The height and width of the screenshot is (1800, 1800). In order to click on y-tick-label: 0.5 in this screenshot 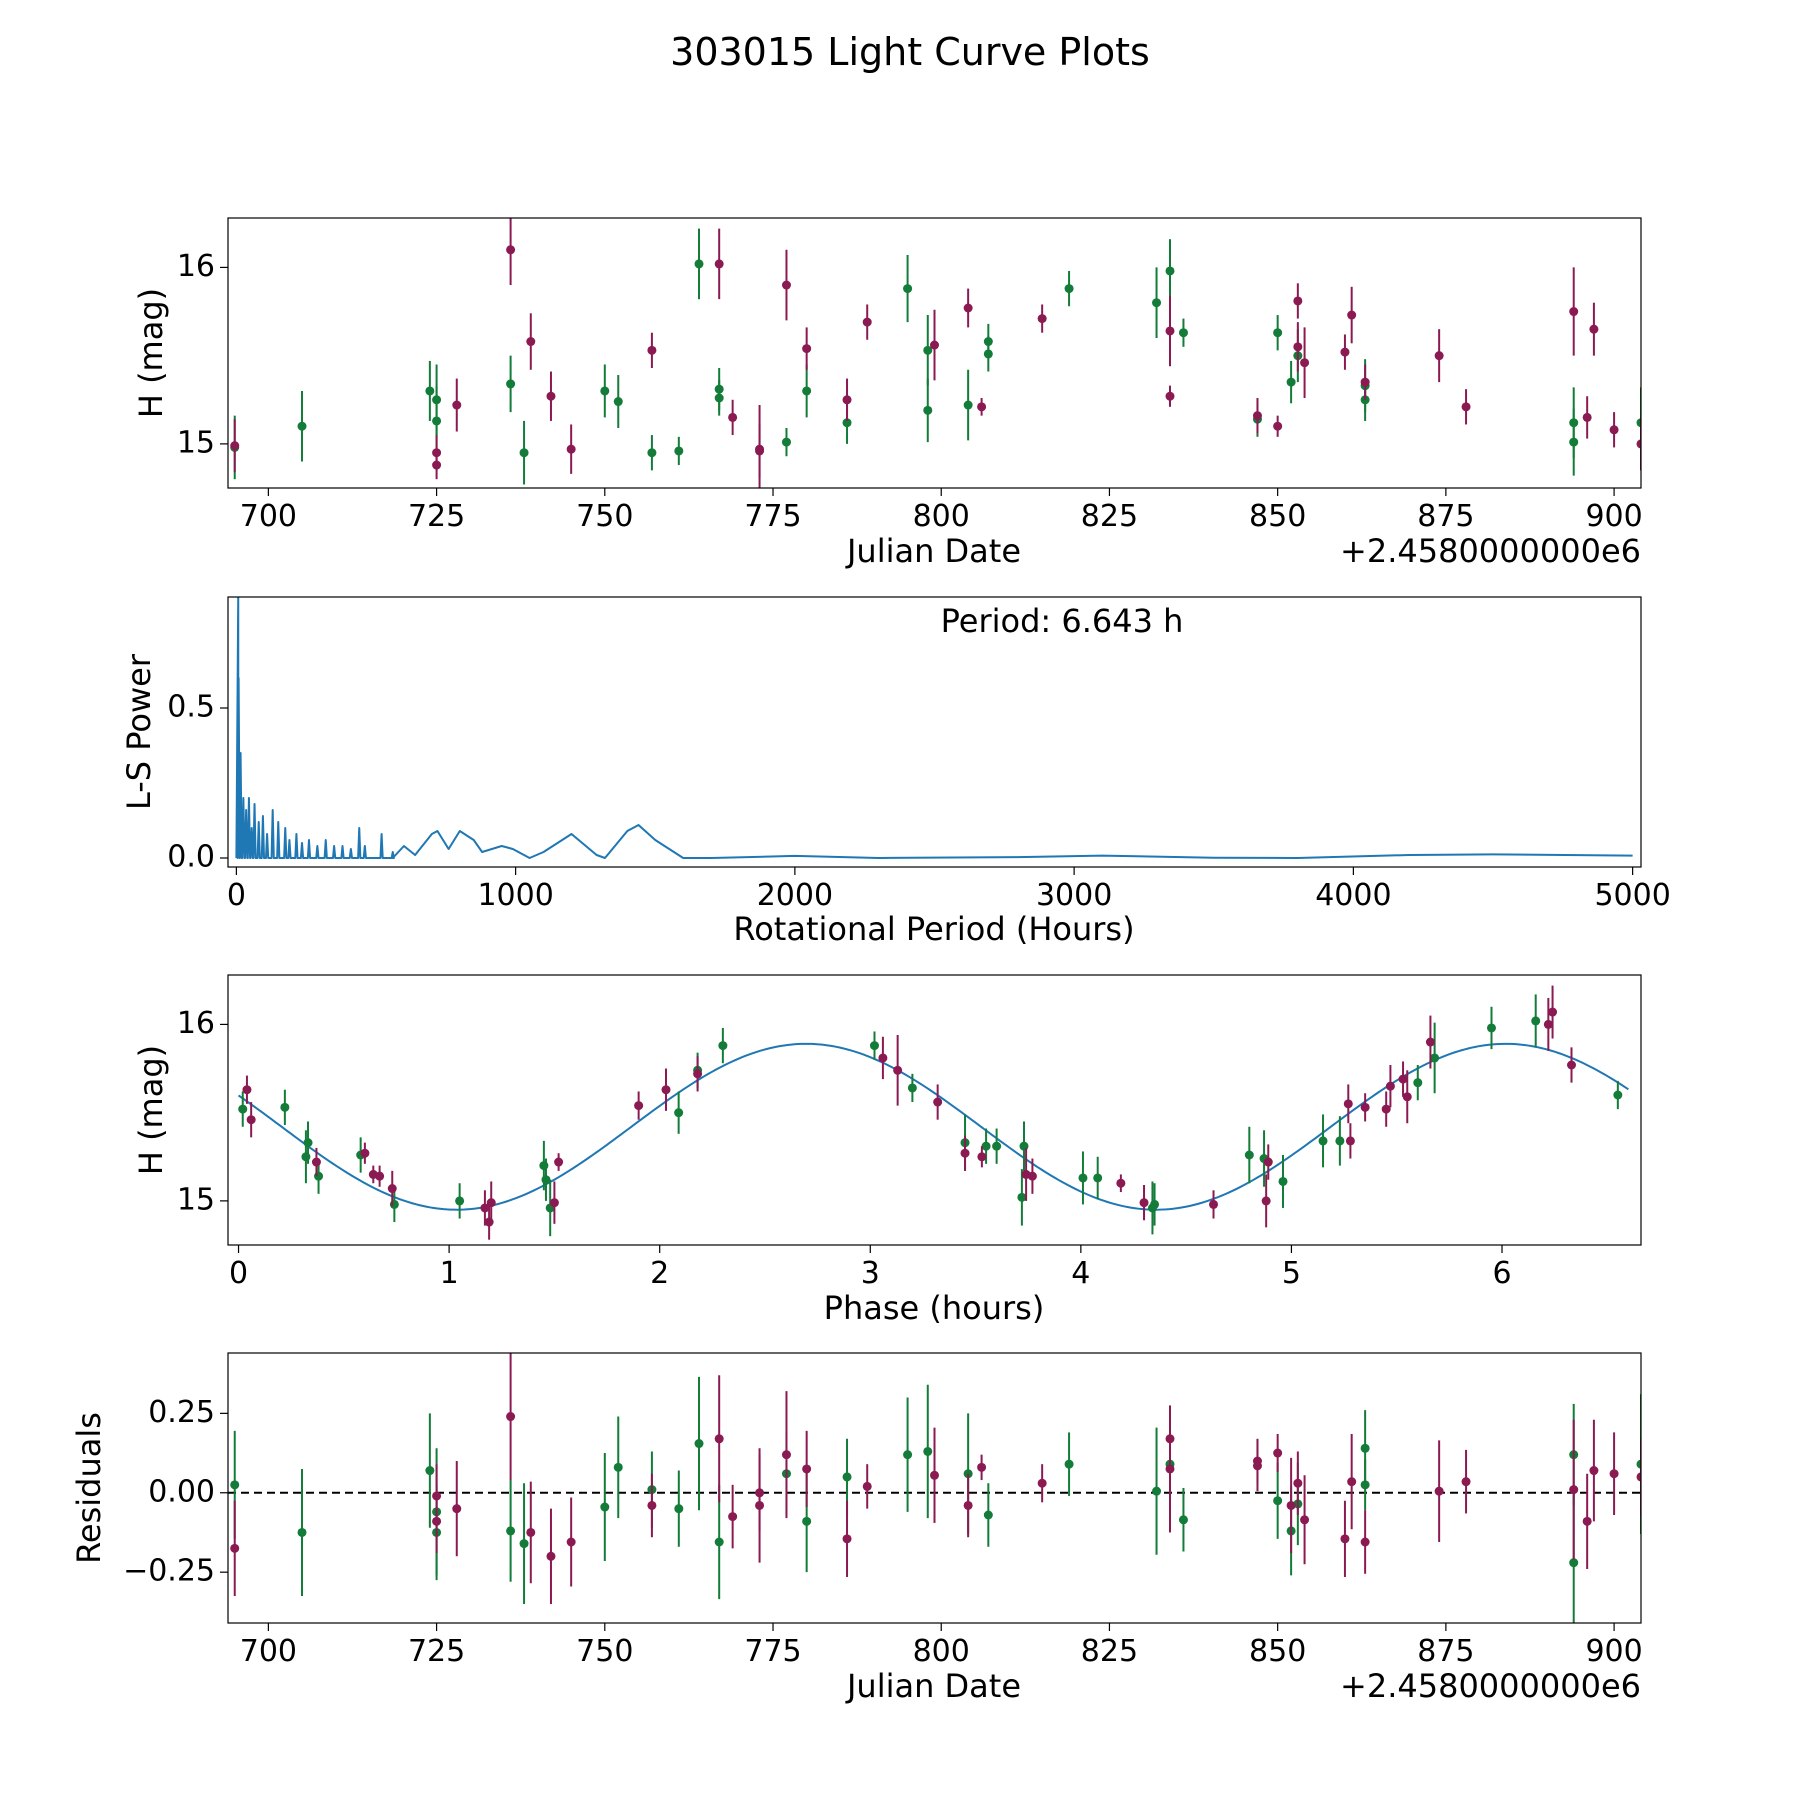, I will do `click(191, 707)`.